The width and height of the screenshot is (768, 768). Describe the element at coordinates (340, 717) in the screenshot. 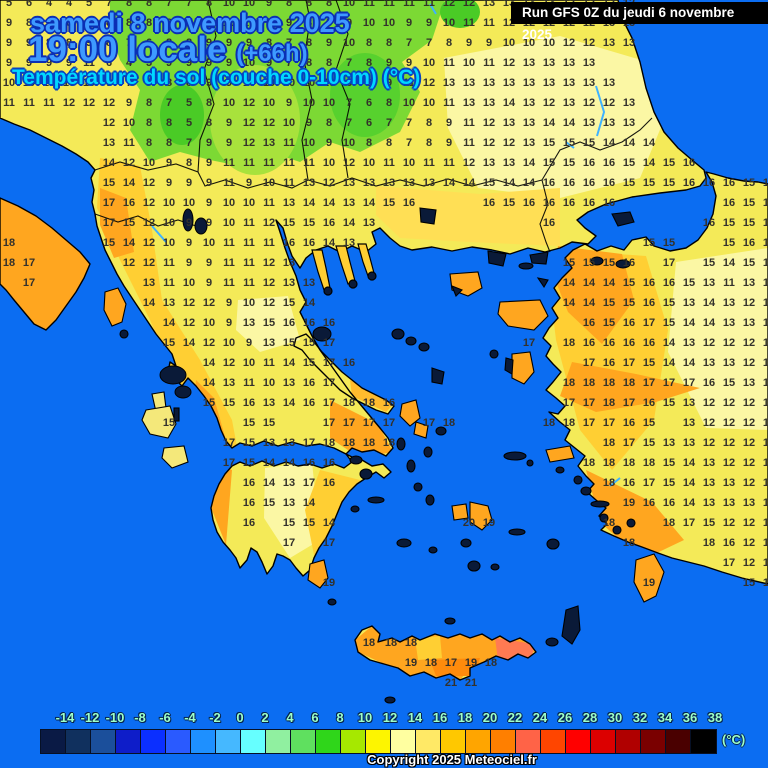

I see `legend-tick: 8` at that location.